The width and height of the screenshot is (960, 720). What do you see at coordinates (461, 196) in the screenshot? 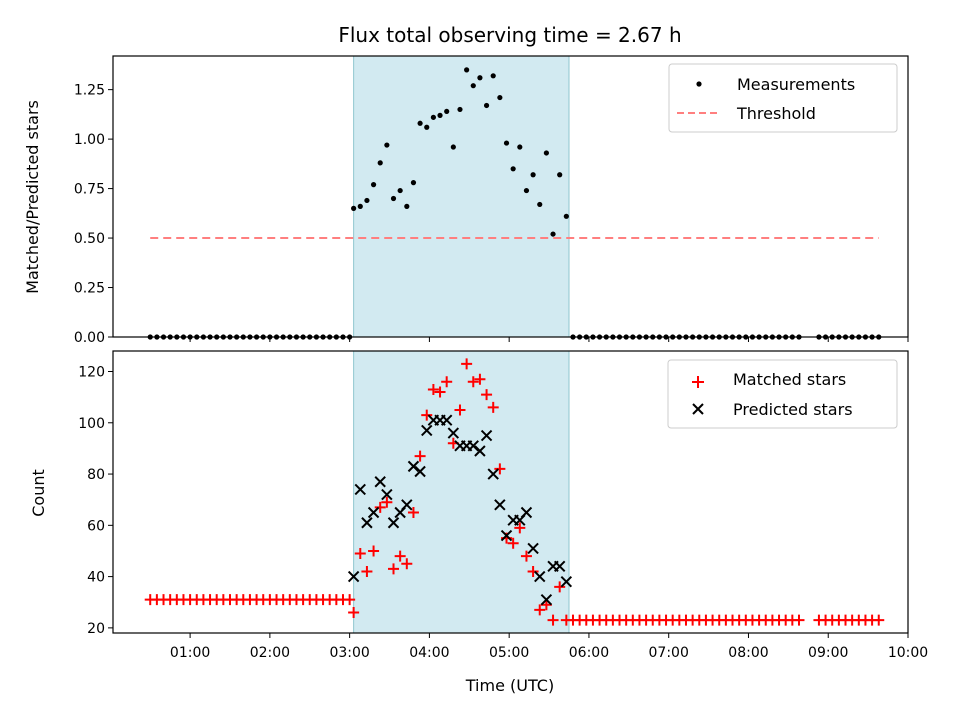
I see `ratio-observing-window` at bounding box center [461, 196].